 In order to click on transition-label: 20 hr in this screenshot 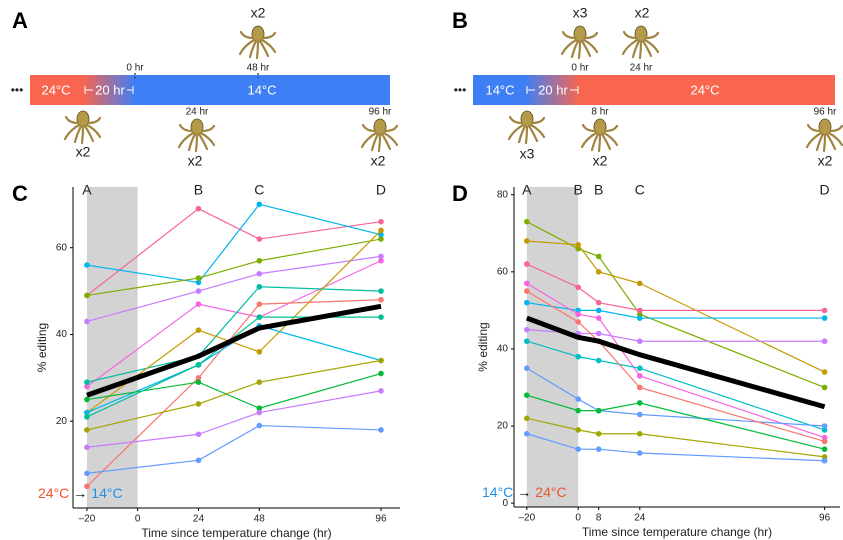, I will do `click(553, 89)`.